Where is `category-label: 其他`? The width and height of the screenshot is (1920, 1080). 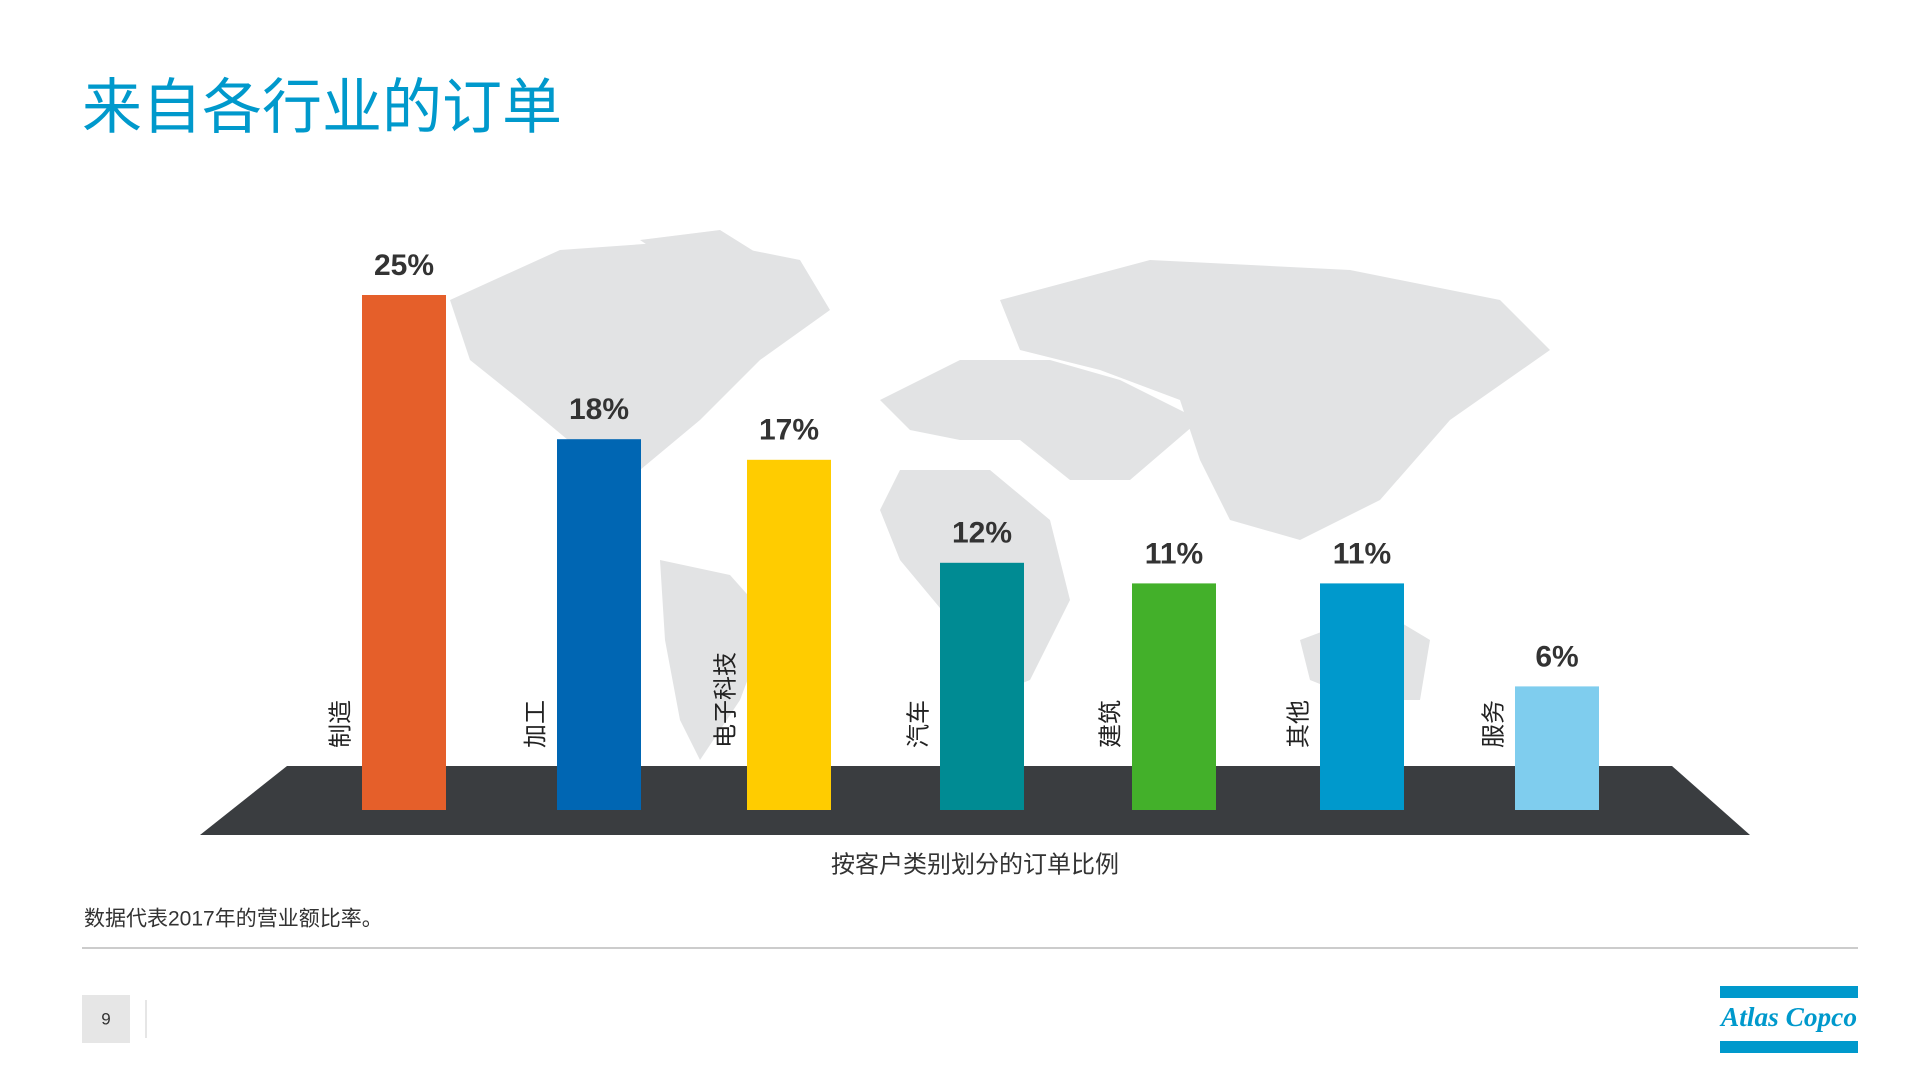 category-label: 其他 is located at coordinates (1298, 724).